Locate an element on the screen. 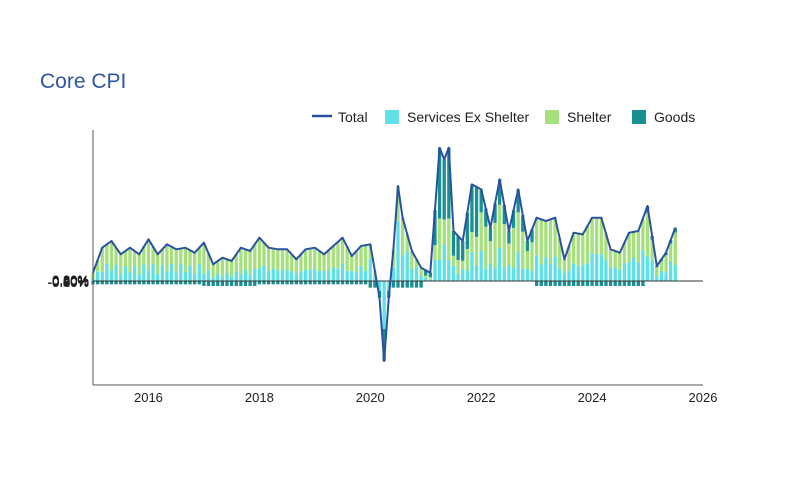  y-tick-label: 0.20% is located at coordinates (70, 281).